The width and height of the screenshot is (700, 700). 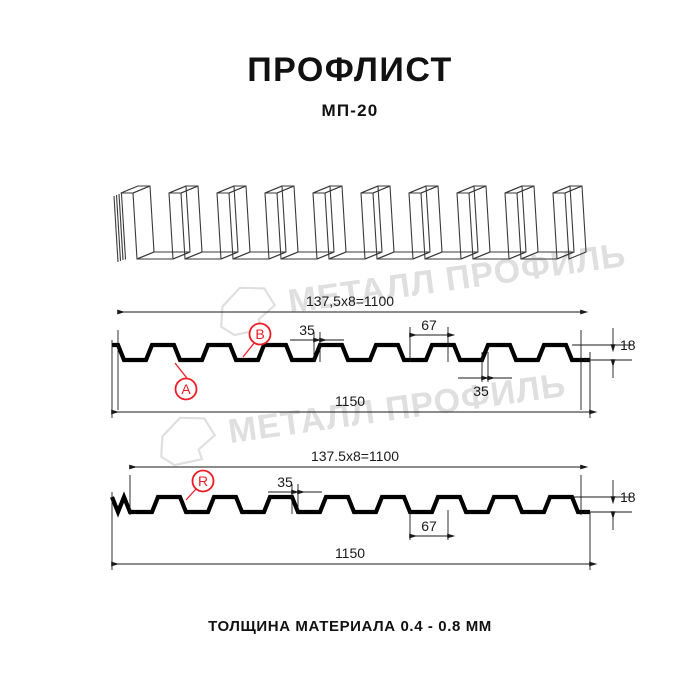 What do you see at coordinates (307, 330) in the screenshot?
I see `dimension-label-flat-35-top: 35` at bounding box center [307, 330].